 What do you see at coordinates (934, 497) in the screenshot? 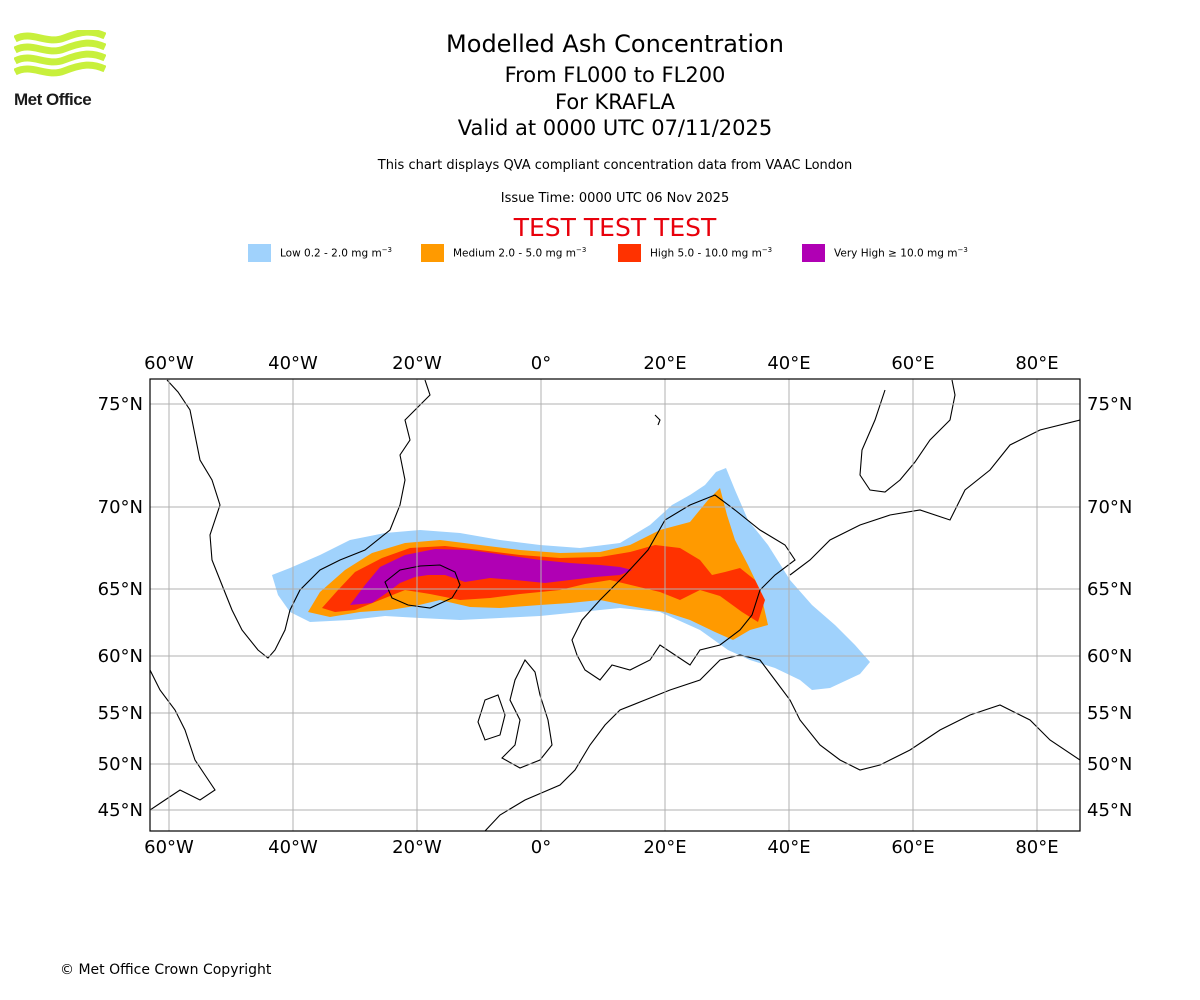
I see `coastline-arctic-russia` at bounding box center [934, 497].